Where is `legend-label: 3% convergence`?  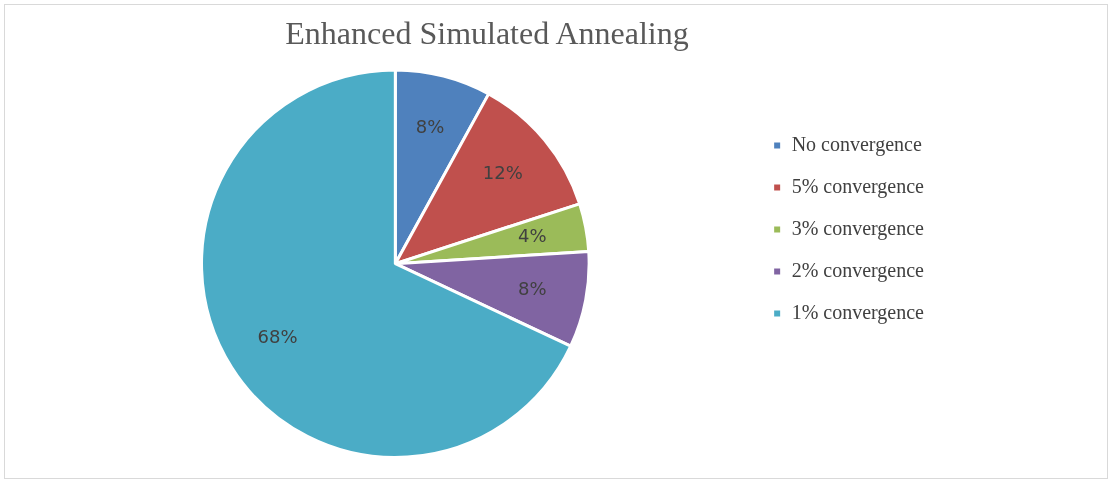 legend-label: 3% convergence is located at coordinates (858, 228).